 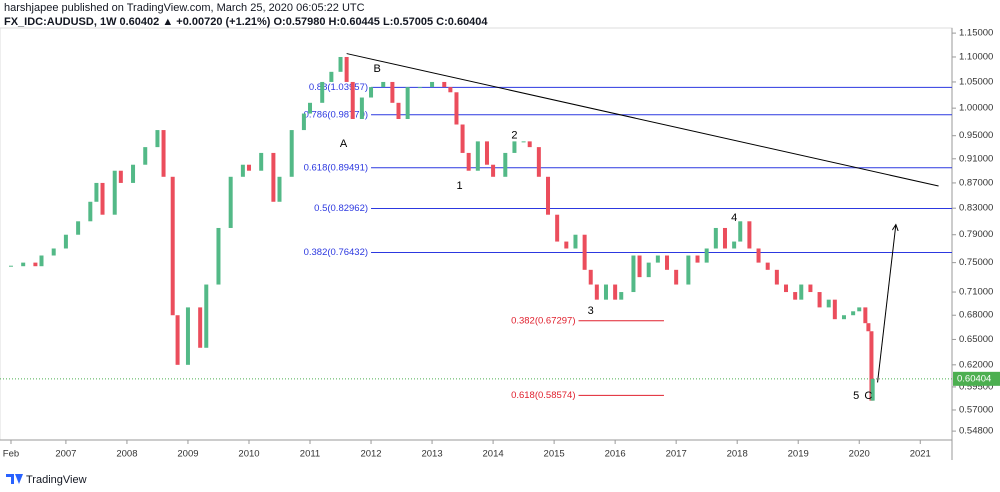 What do you see at coordinates (376, 69) in the screenshot?
I see `wave-label: B` at bounding box center [376, 69].